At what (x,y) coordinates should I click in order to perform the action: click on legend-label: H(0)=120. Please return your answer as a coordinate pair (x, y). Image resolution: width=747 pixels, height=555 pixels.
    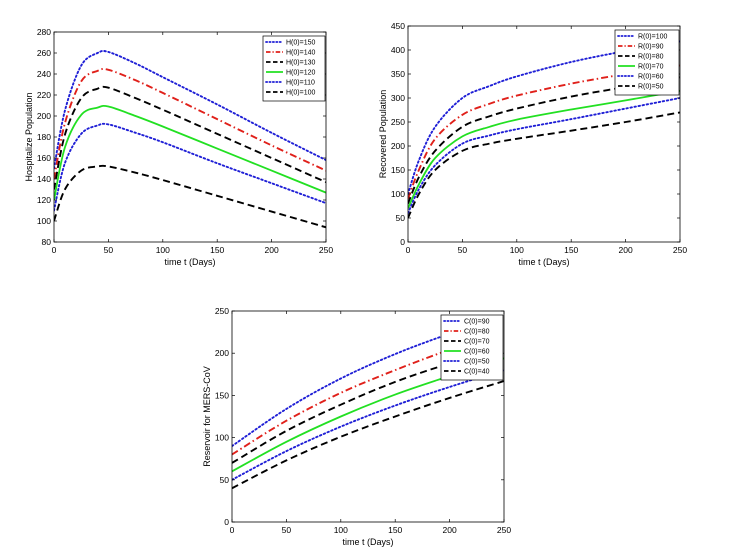
    Looking at the image, I should click on (300, 73).